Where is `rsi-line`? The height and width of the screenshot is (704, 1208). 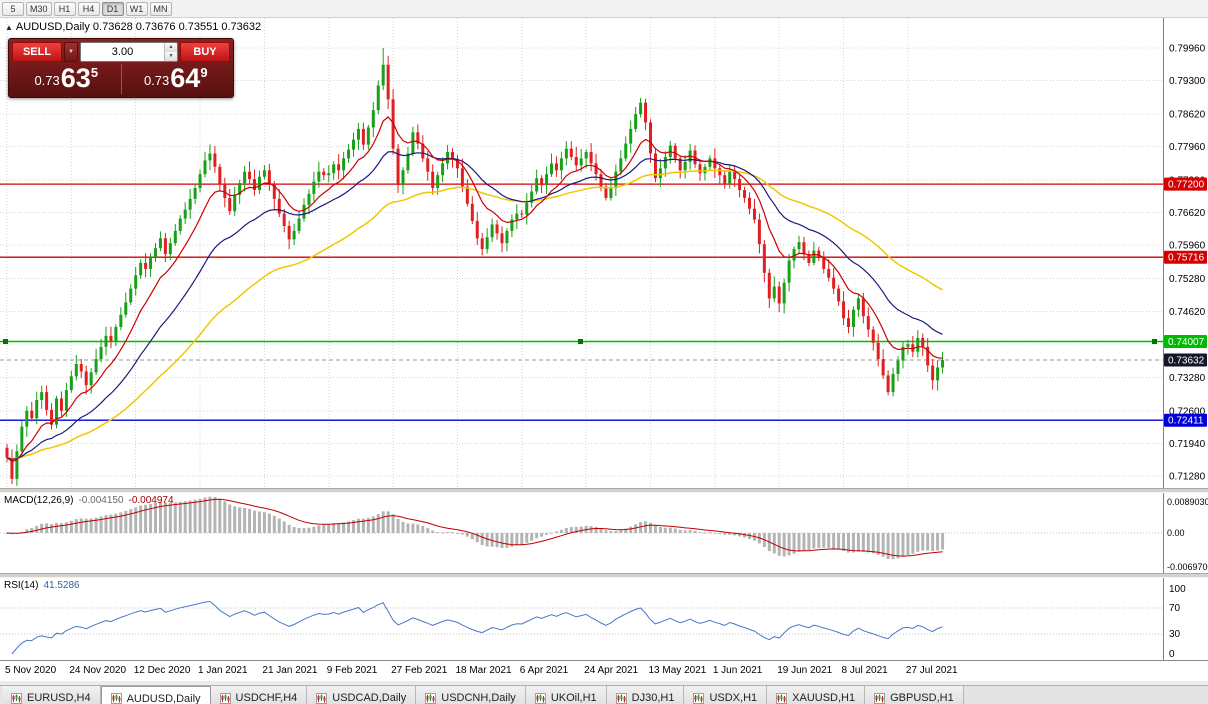 rsi-line is located at coordinates (477, 627).